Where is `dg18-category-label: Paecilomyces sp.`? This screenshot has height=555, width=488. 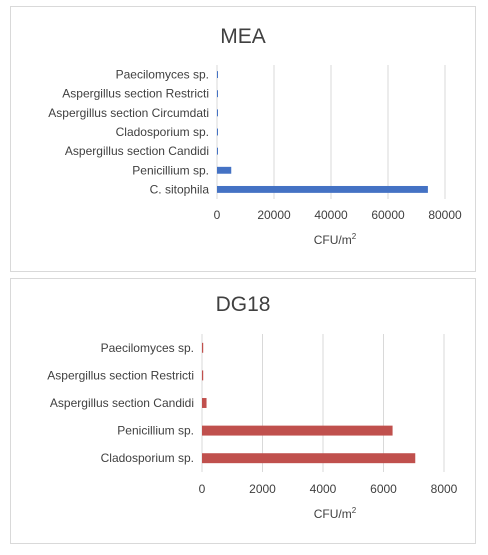 dg18-category-label: Paecilomyces sp. is located at coordinates (147, 348).